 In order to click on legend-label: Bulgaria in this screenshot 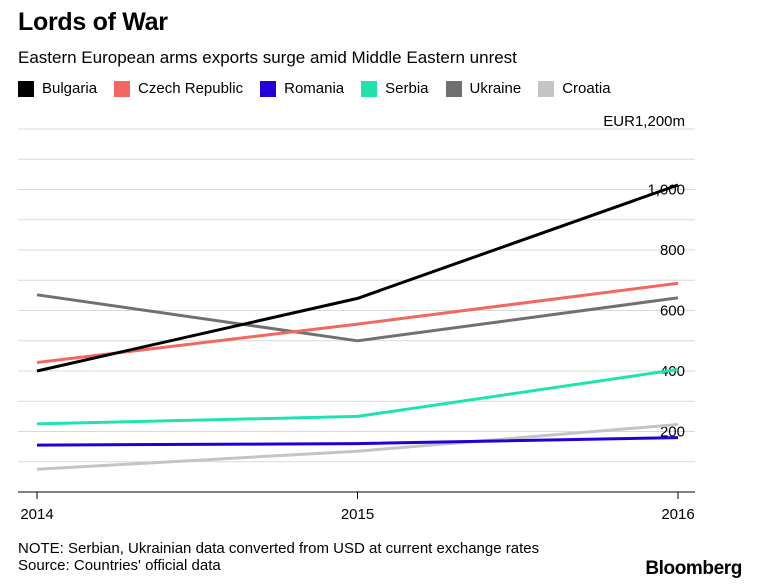, I will do `click(70, 88)`.